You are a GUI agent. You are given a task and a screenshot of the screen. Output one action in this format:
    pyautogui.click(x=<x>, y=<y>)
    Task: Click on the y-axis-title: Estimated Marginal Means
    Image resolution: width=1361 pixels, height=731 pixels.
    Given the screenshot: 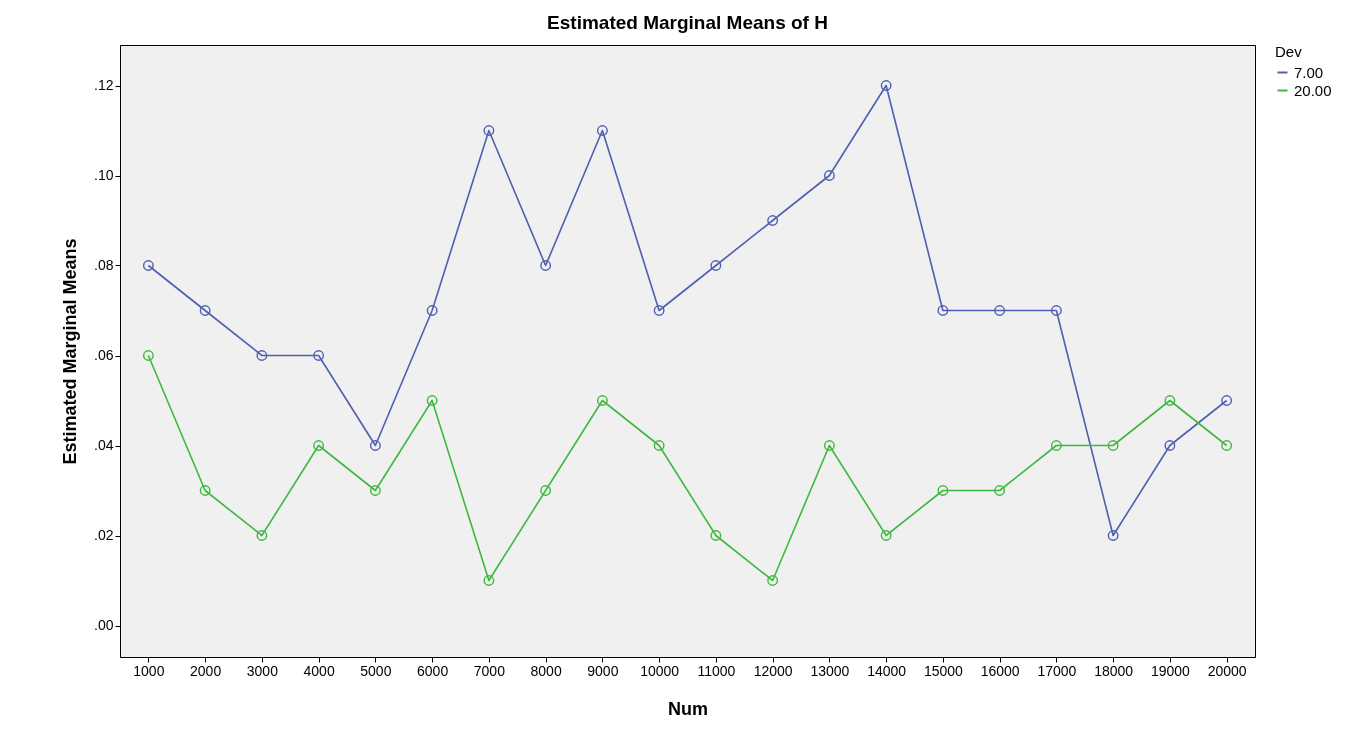 What is the action you would take?
    pyautogui.click(x=70, y=351)
    